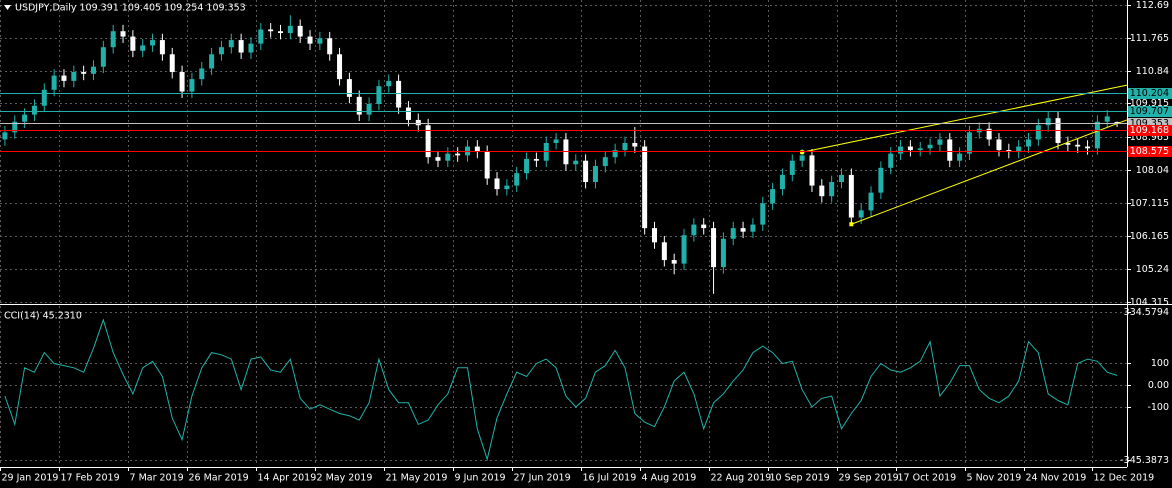 The width and height of the screenshot is (1172, 488). Describe the element at coordinates (965, 118) in the screenshot. I see `trend-line` at that location.